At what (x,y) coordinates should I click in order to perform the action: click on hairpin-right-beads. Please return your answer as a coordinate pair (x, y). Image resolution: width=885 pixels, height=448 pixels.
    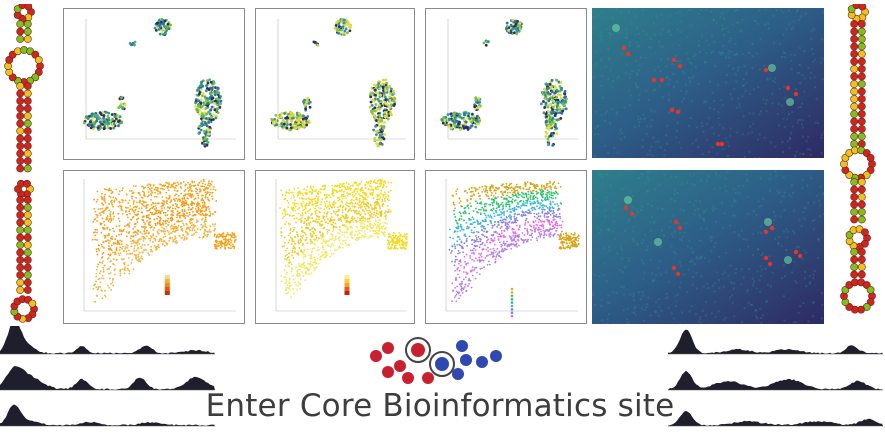
    Looking at the image, I should click on (858, 159).